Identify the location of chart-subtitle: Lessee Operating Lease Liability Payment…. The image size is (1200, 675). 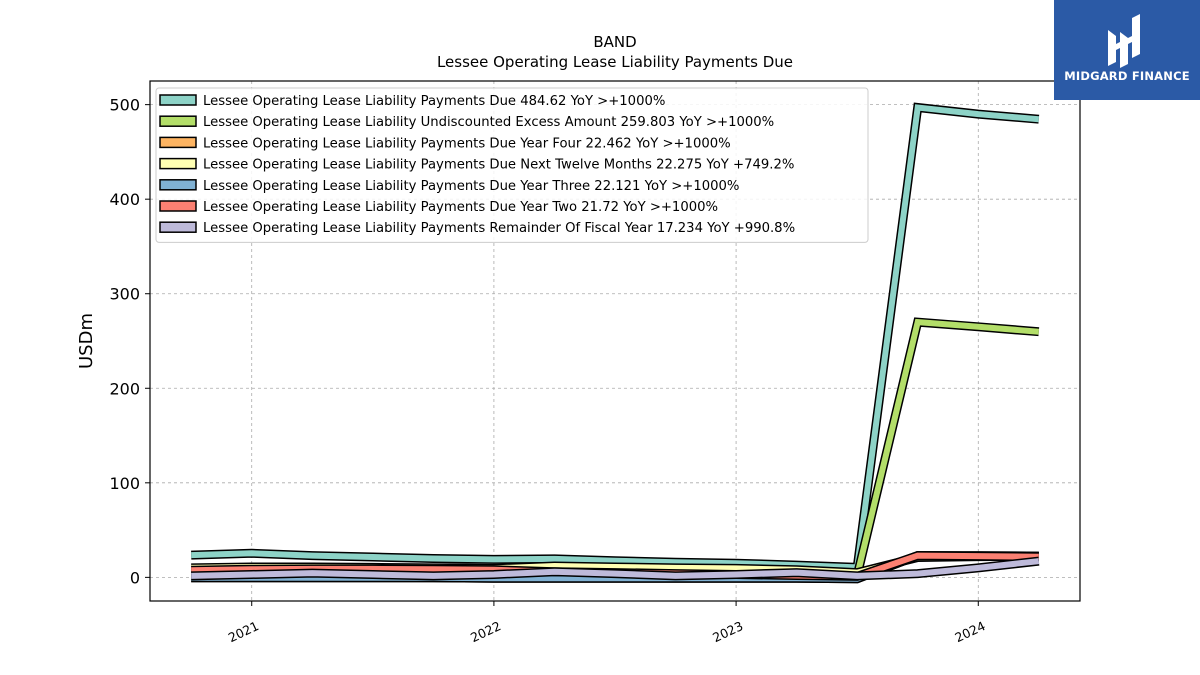
(615, 62).